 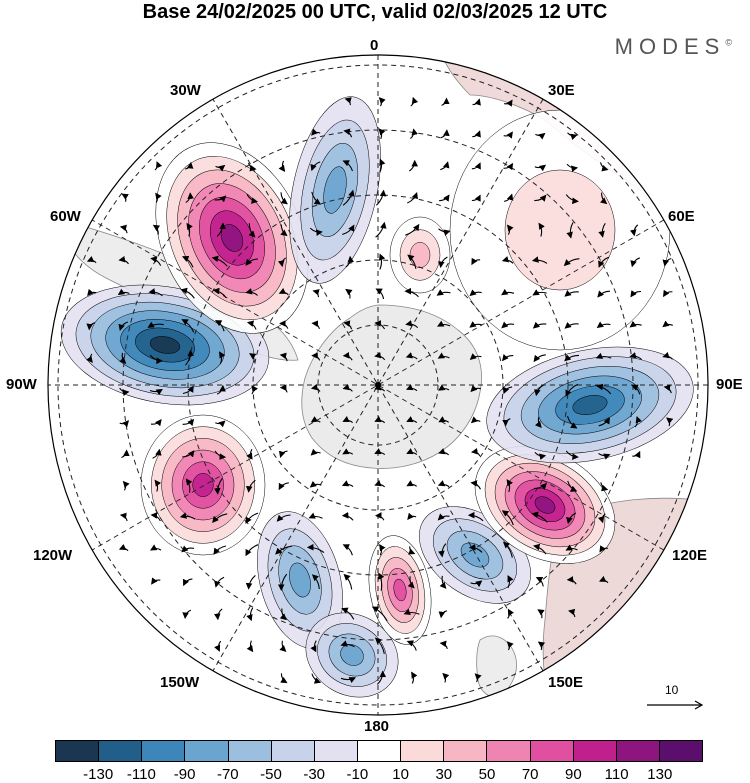 I want to click on reference-vector-label: 10, so click(x=672, y=690).